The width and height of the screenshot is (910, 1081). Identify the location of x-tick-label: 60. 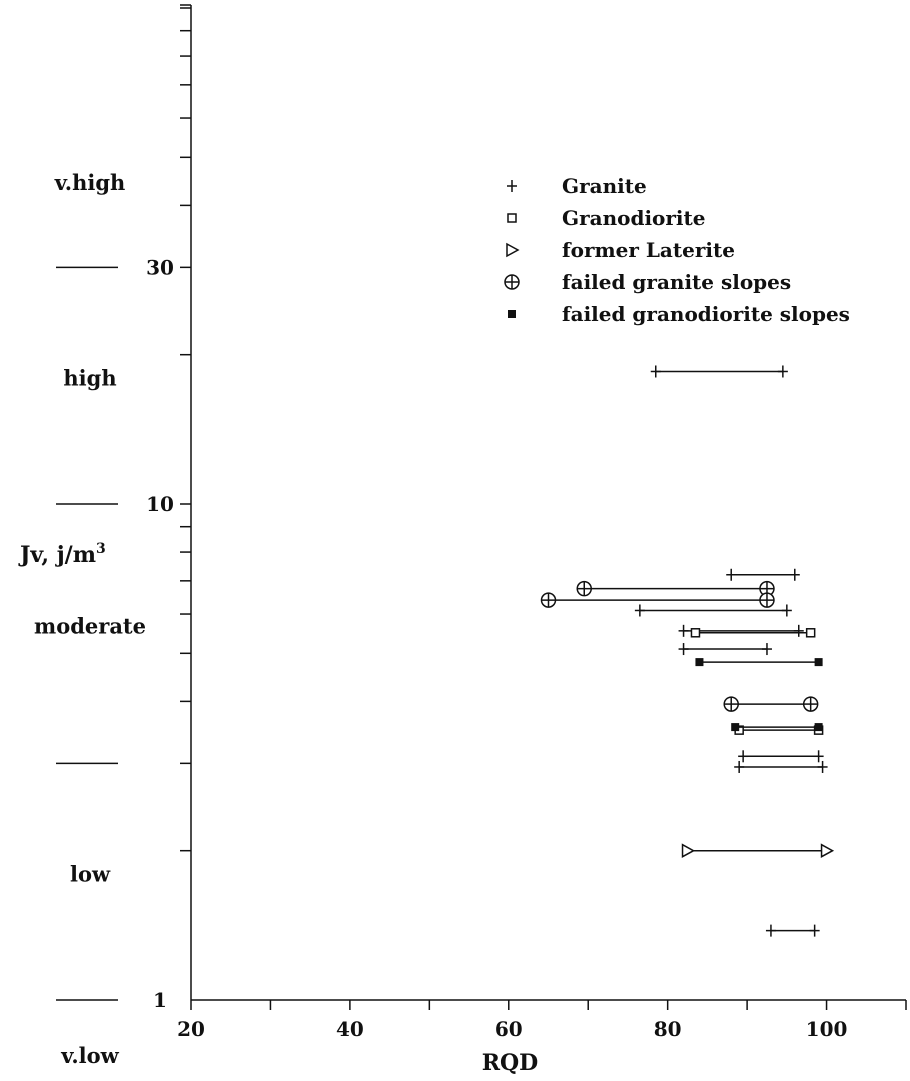
(509, 1029).